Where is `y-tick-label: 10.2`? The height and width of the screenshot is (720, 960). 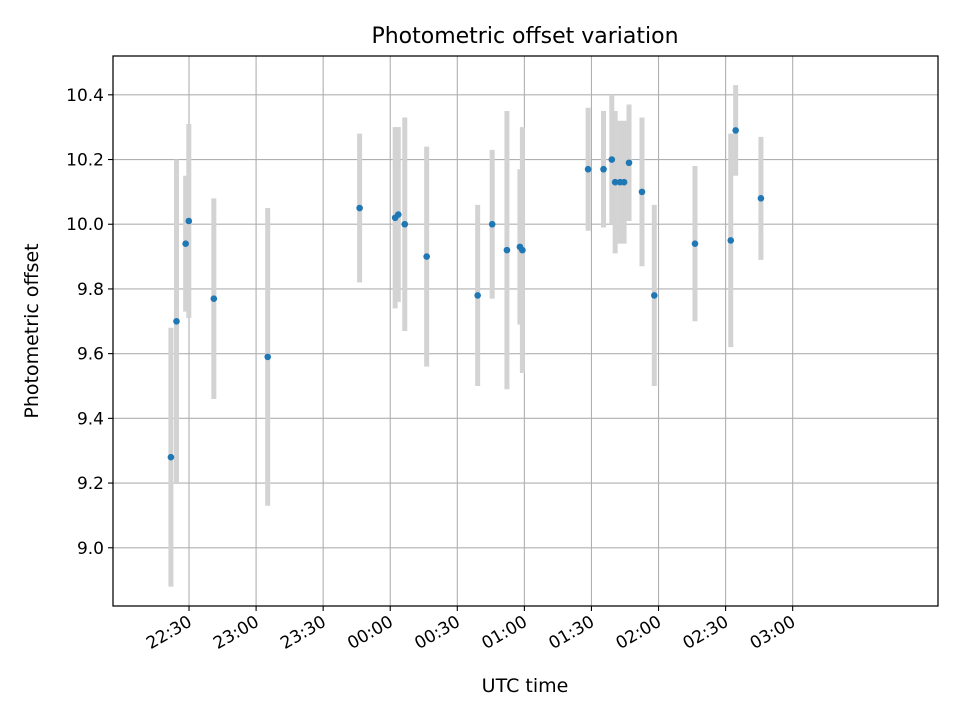 y-tick-label: 10.2 is located at coordinates (85, 161).